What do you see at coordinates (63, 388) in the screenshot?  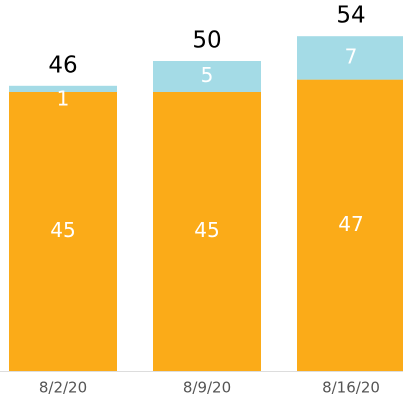 I see `x-tick-label: 8/2/20` at bounding box center [63, 388].